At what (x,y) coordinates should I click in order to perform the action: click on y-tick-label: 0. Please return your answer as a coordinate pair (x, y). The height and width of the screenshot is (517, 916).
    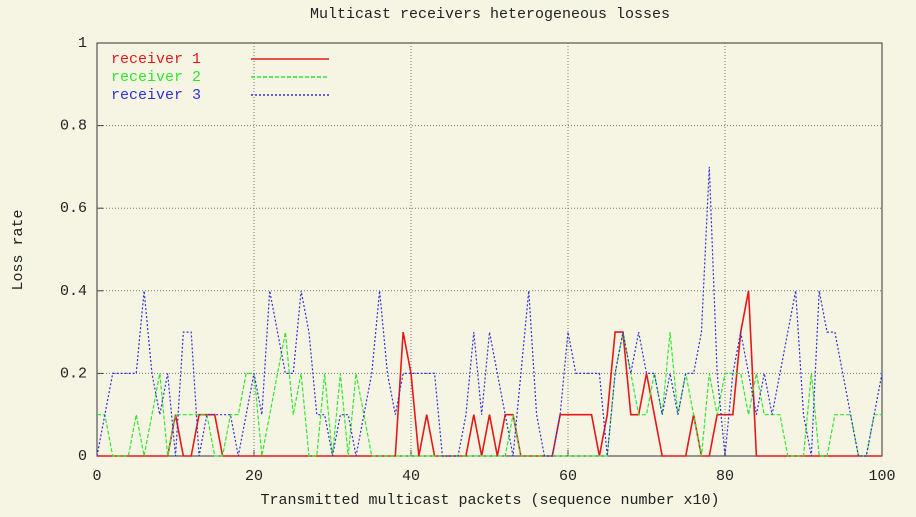
    Looking at the image, I should click on (82, 456).